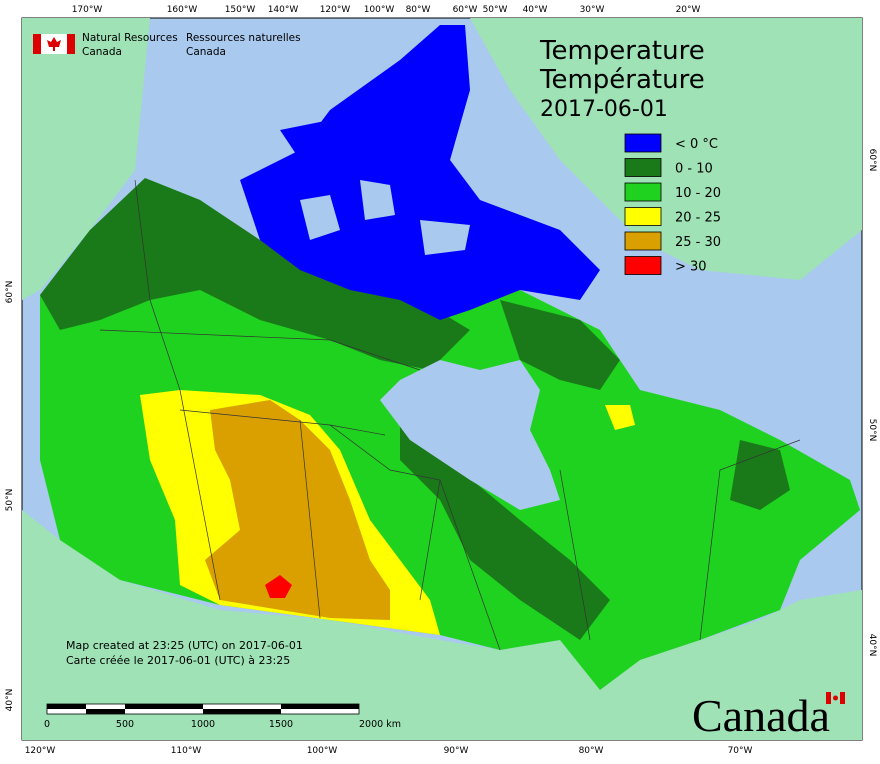  What do you see at coordinates (203, 724) in the screenshot?
I see `scale-label: 1000` at bounding box center [203, 724].